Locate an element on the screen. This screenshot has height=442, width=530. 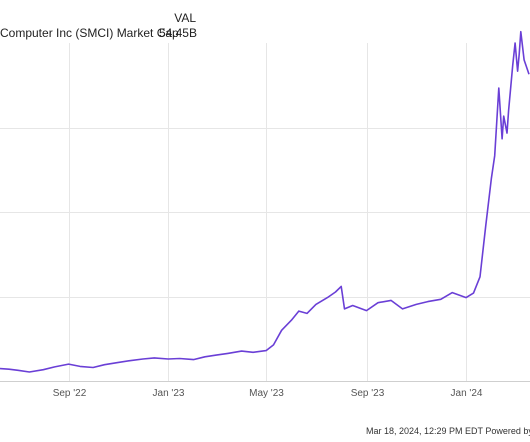
footer-attribution: Mar 18, 2024, 12:29 PM EDT Powered by is located at coordinates (448, 431).